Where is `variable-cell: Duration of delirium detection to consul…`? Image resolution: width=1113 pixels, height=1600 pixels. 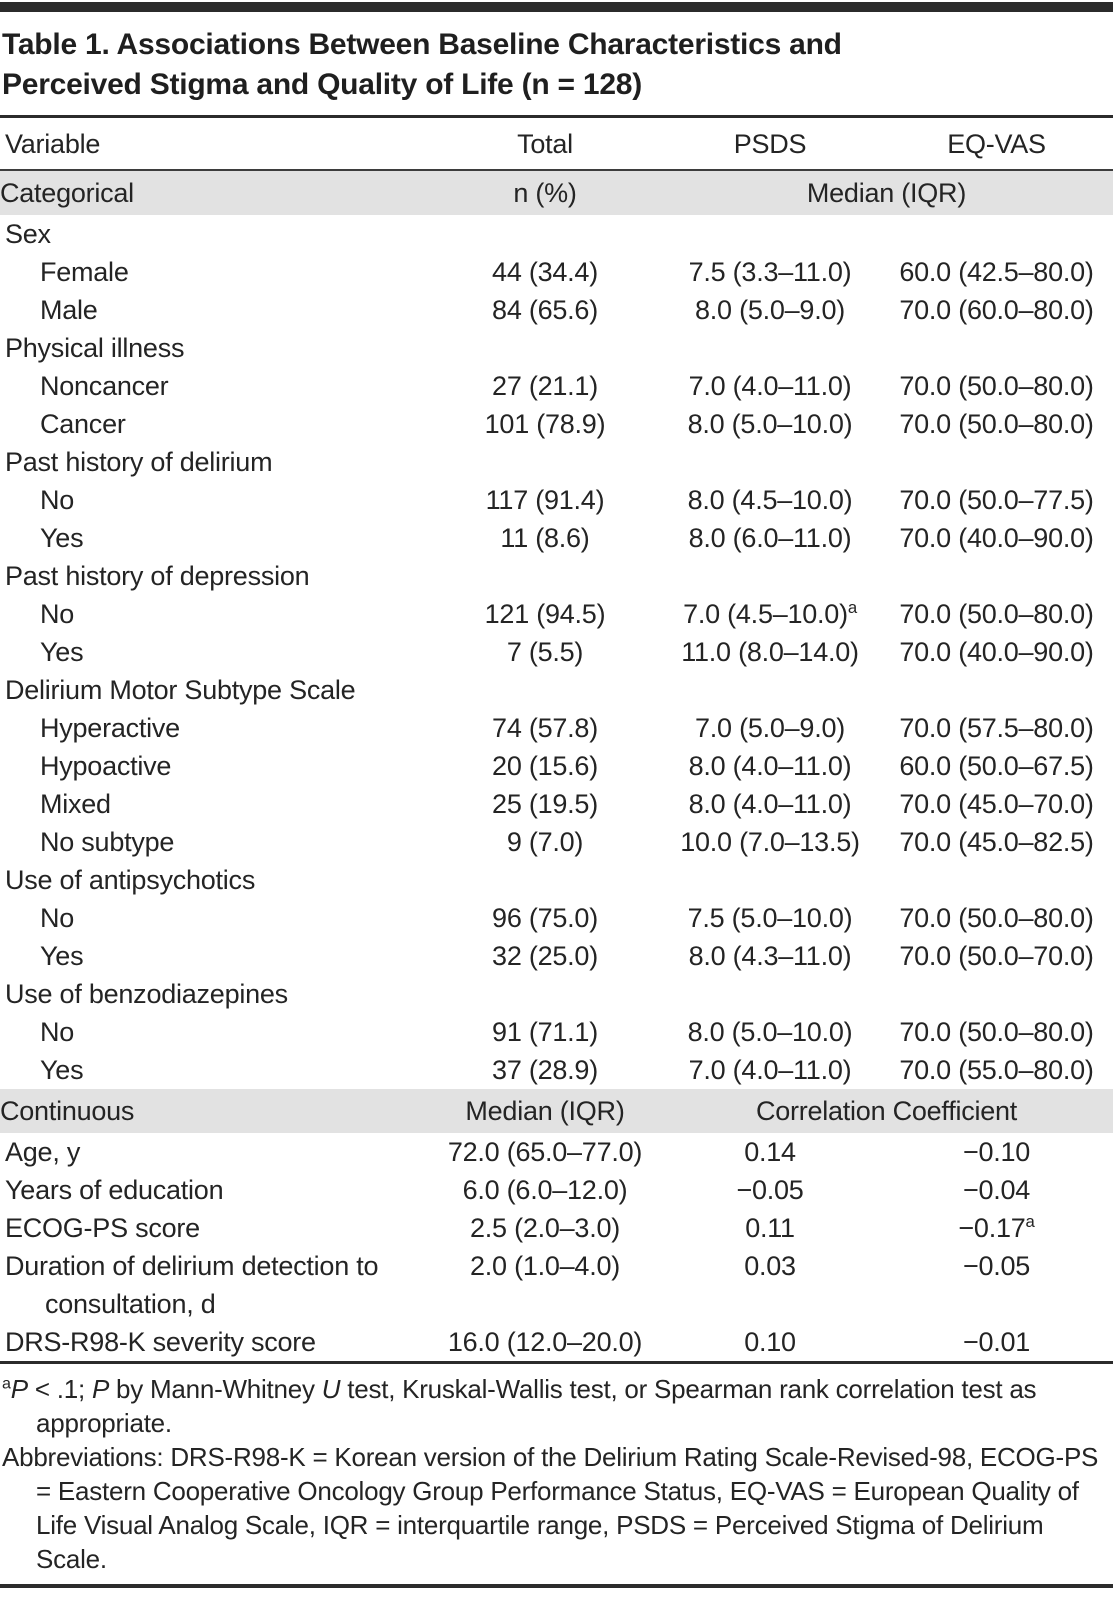 variable-cell: Duration of delirium detection to consul… is located at coordinates (192, 1285).